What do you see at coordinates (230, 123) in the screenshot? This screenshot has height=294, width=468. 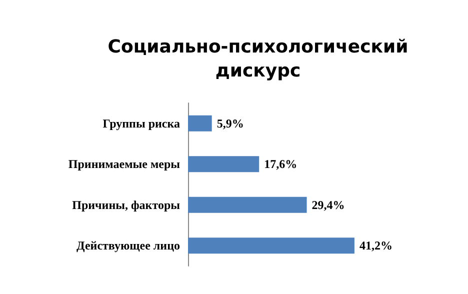 I see `data-label: 5,9%` at bounding box center [230, 123].